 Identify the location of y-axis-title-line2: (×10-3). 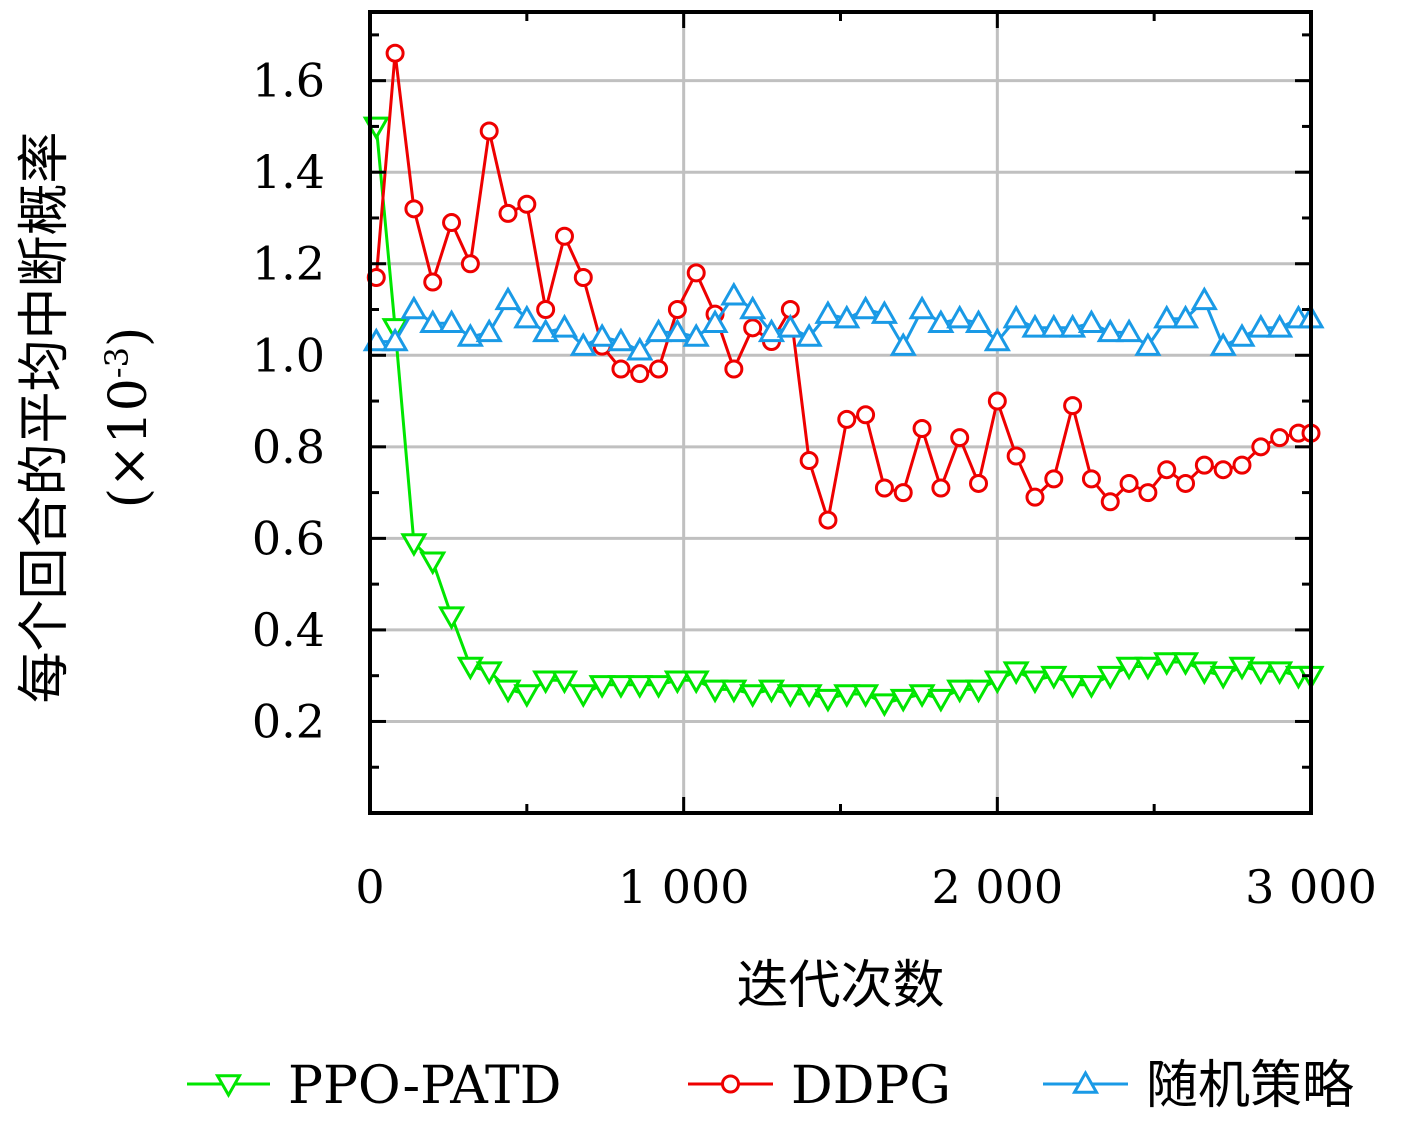
(128, 418).